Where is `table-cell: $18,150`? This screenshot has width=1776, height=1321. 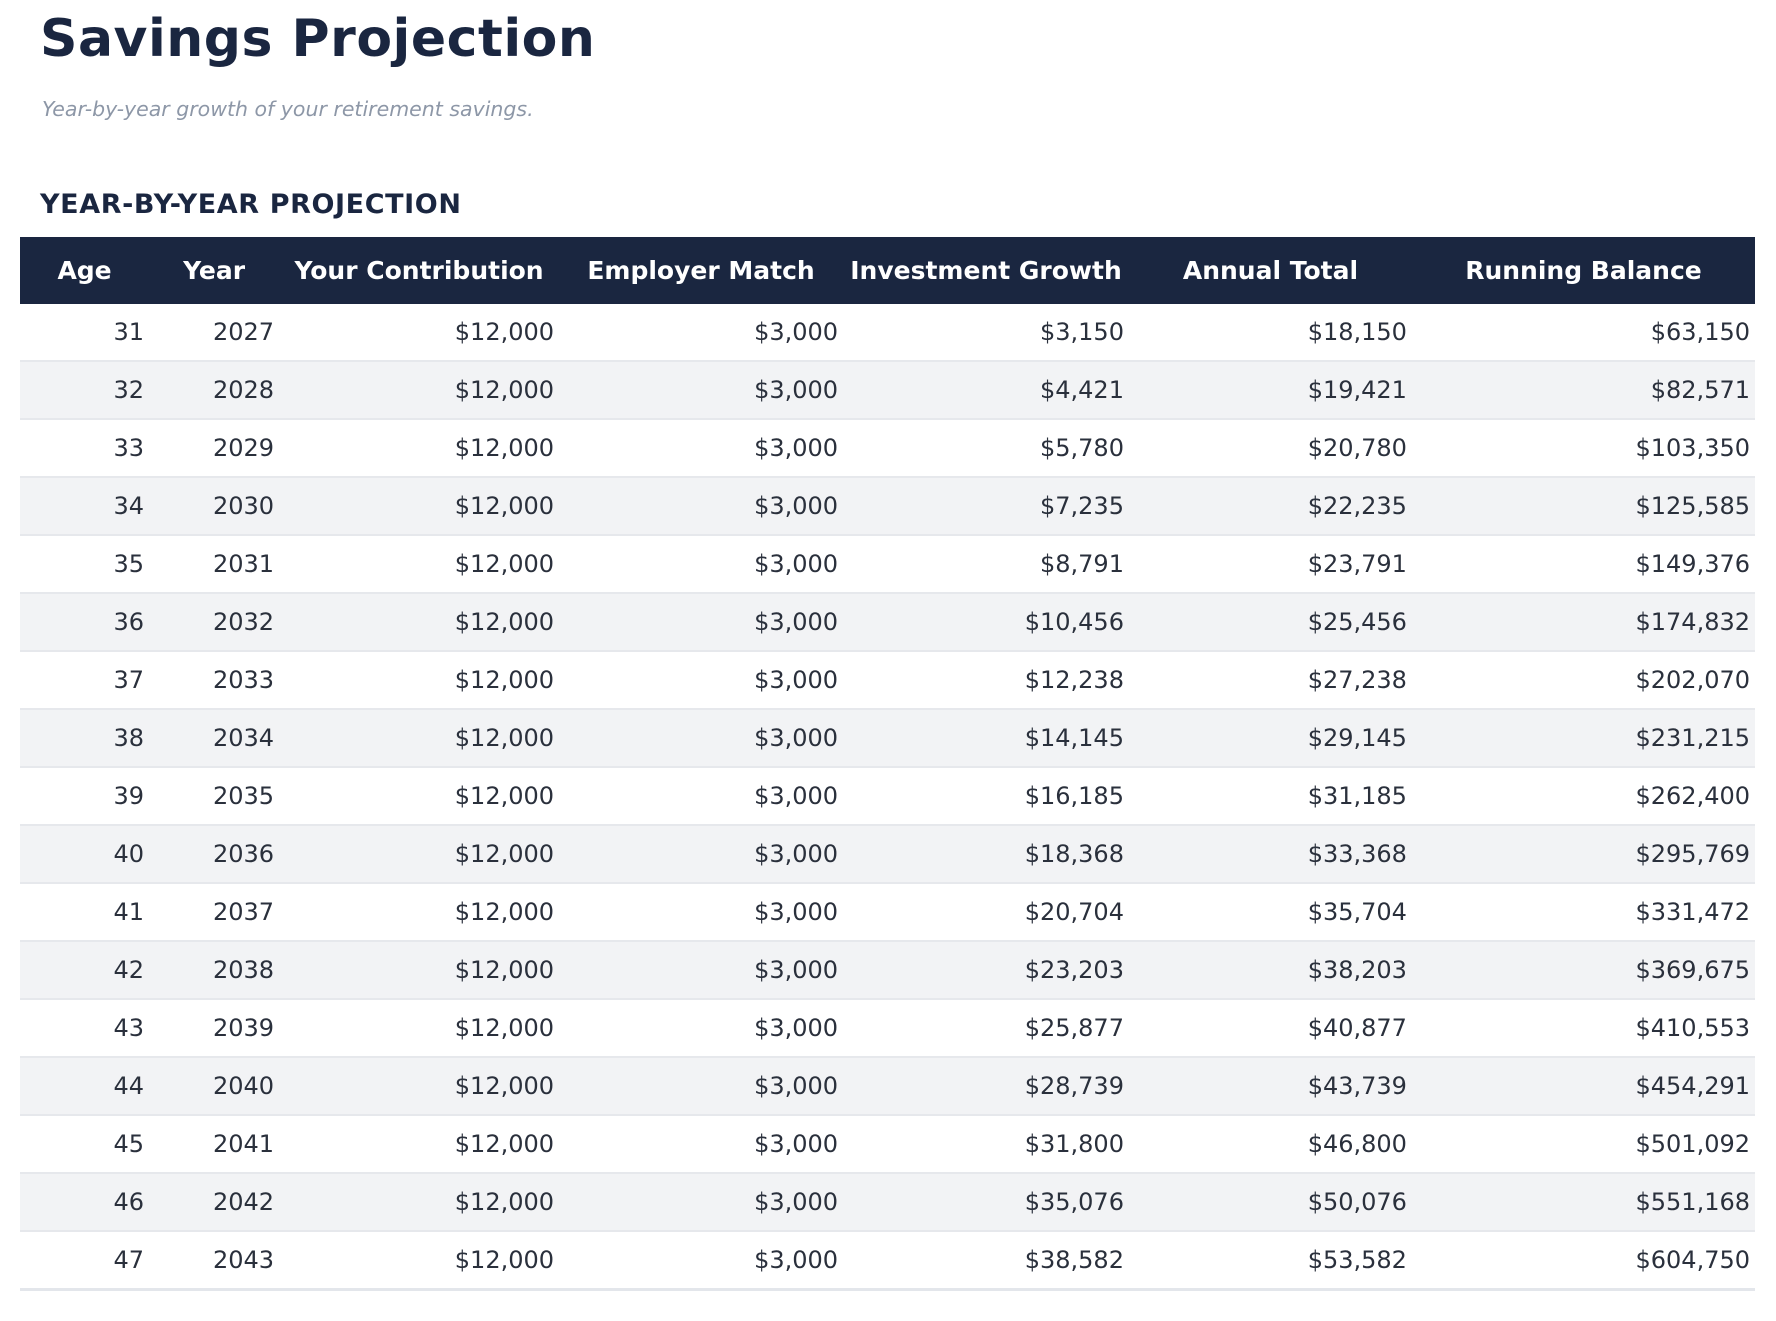
table-cell: $18,150 is located at coordinates (1270, 333).